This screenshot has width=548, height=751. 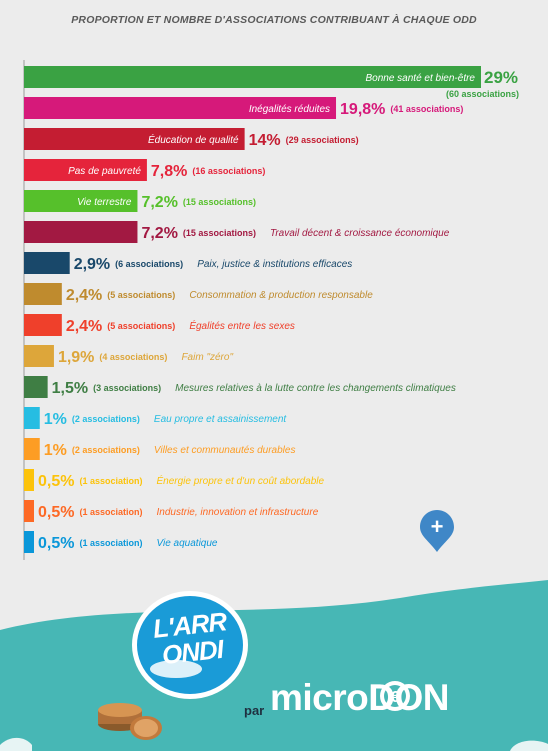 I want to click on bar-count-label: (4 associations), so click(x=133, y=357).